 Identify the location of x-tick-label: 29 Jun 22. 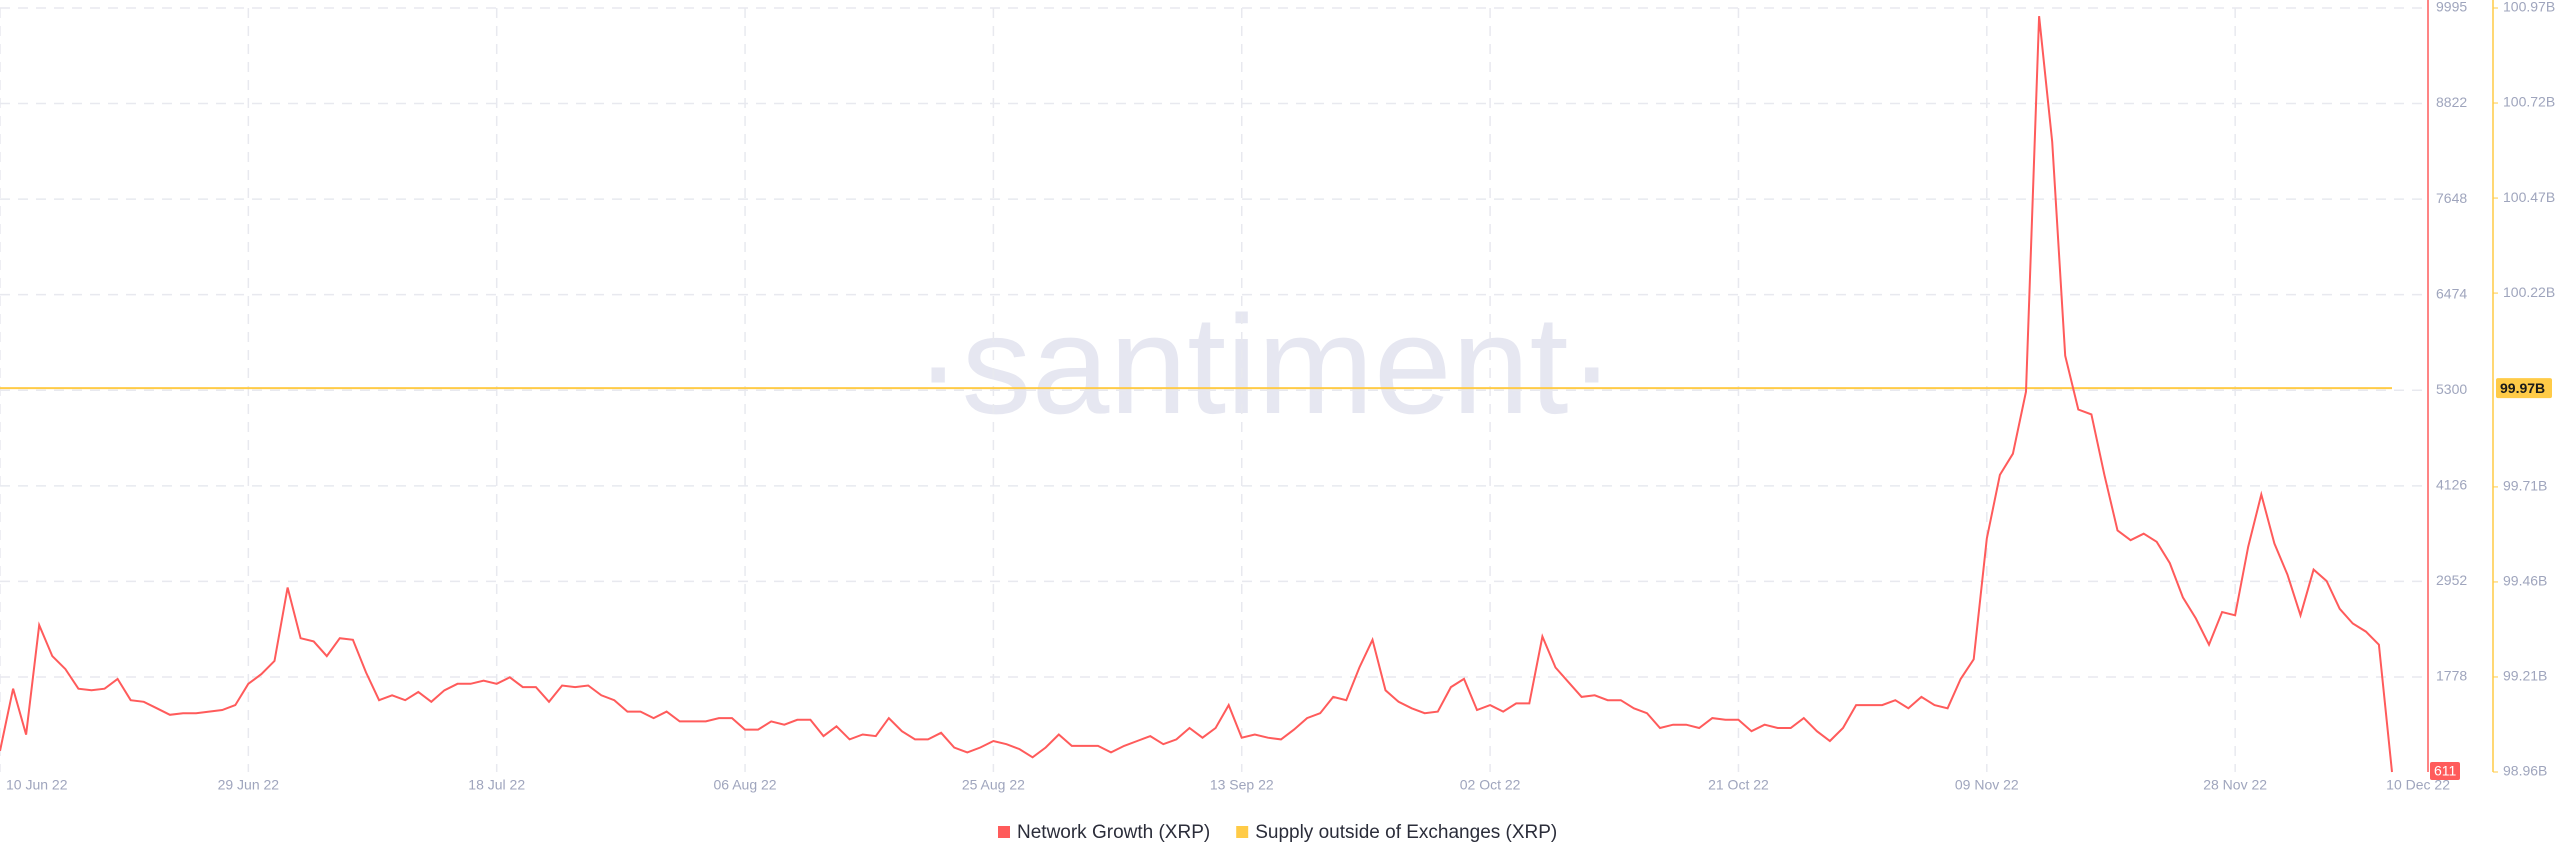
(249, 785).